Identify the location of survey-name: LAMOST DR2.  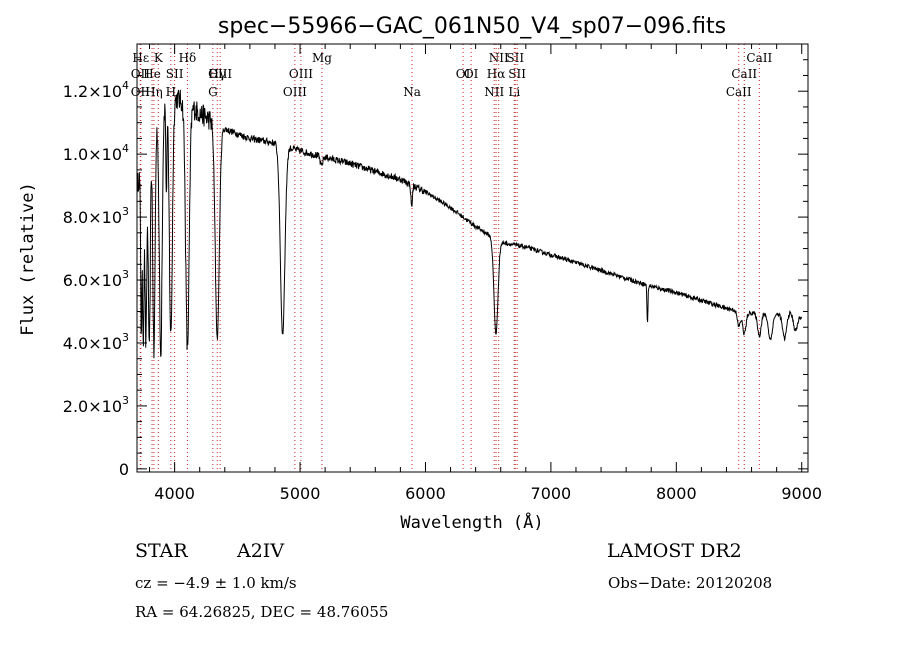
(674, 551).